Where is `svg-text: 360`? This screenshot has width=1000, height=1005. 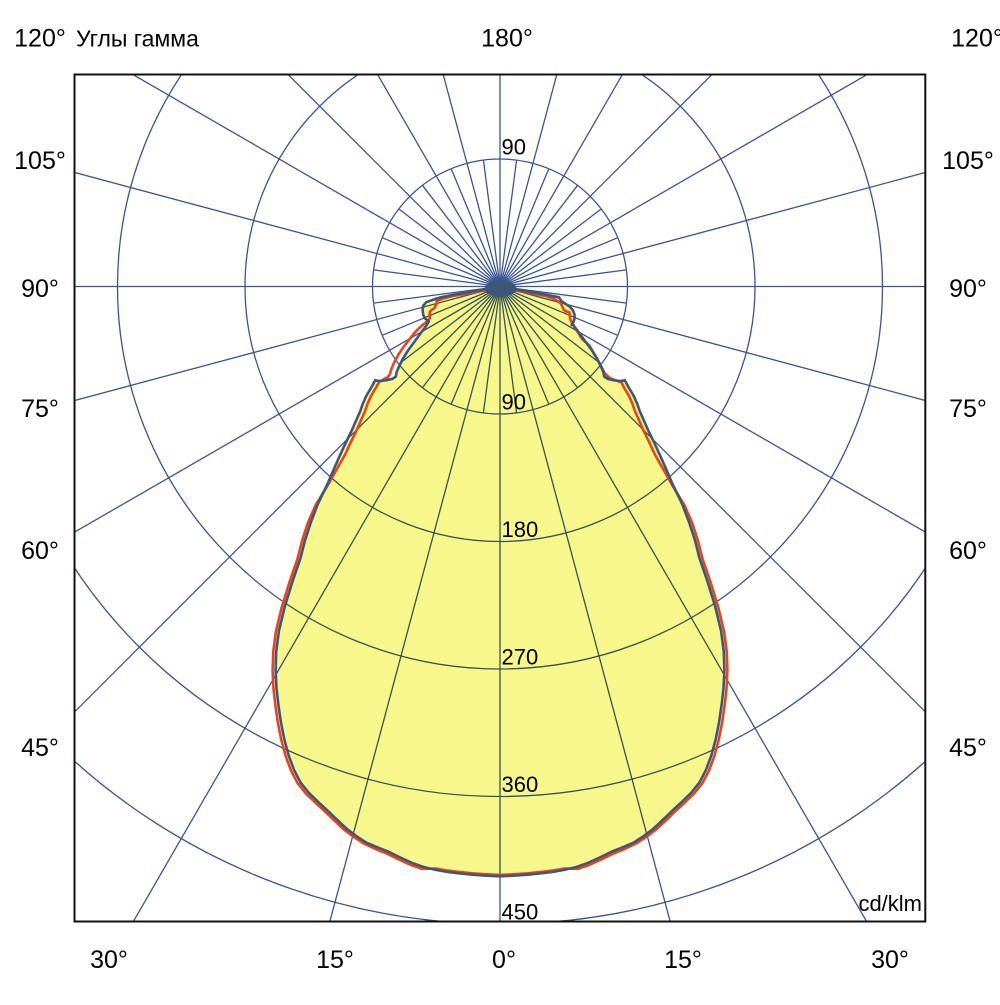
svg-text: 360 is located at coordinates (520, 784).